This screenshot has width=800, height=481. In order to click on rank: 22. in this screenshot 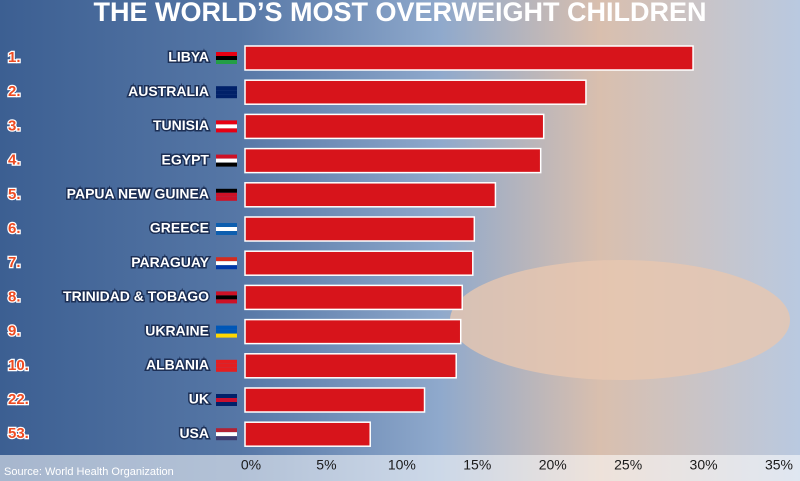, I will do `click(18, 399)`.